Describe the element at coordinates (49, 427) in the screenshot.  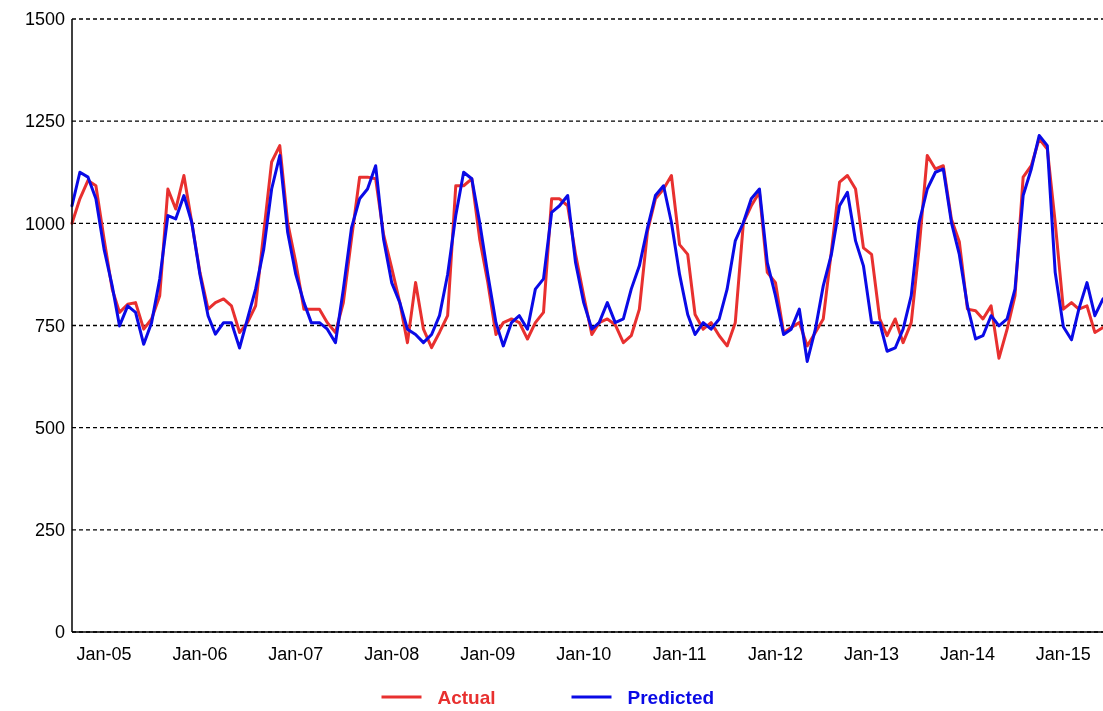
I see `y-tick-label: 500` at that location.